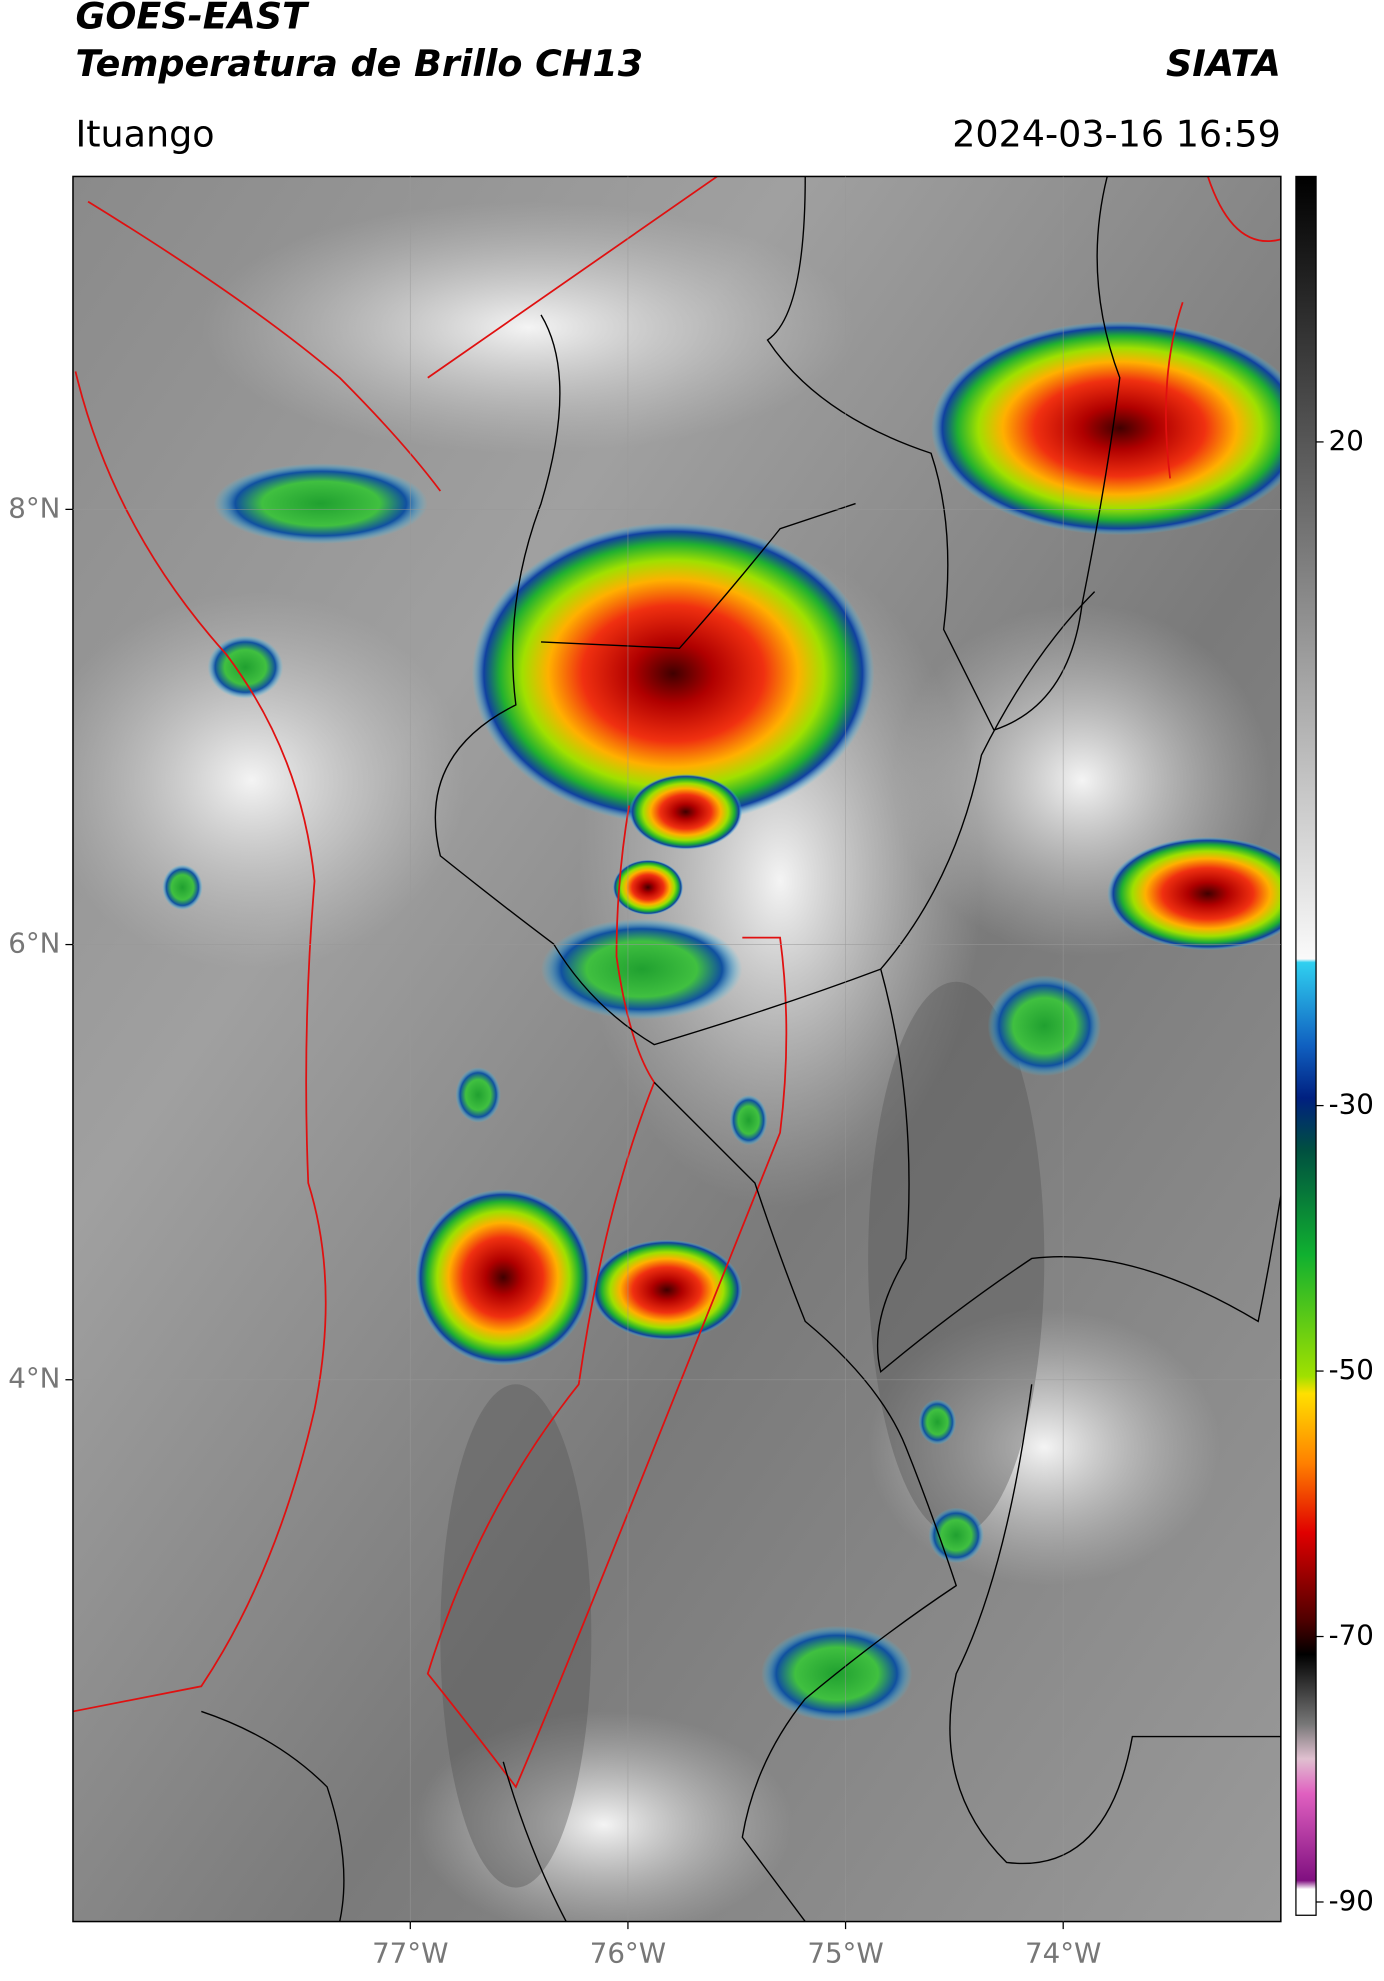  I want to click on subtitle: Temperatura de Brillo CH13, so click(359, 63).